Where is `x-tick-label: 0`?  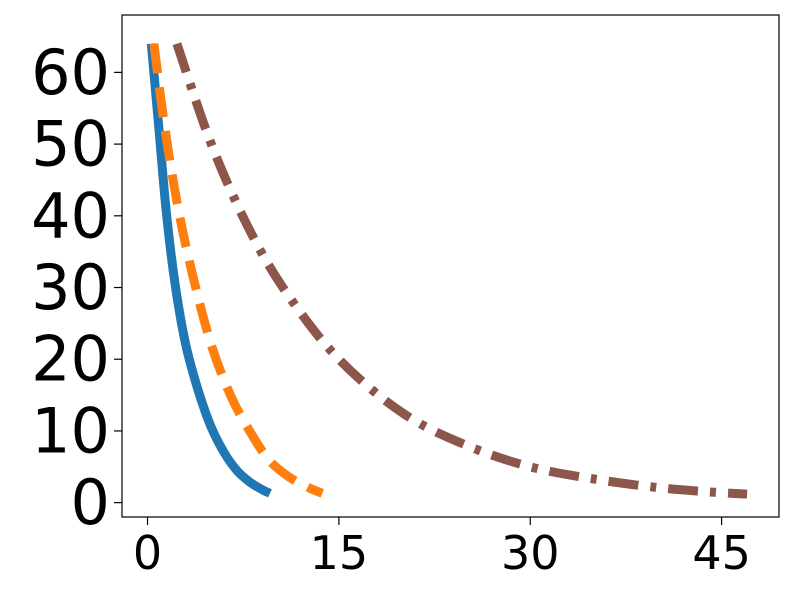
x-tick-label: 0 is located at coordinates (147, 553).